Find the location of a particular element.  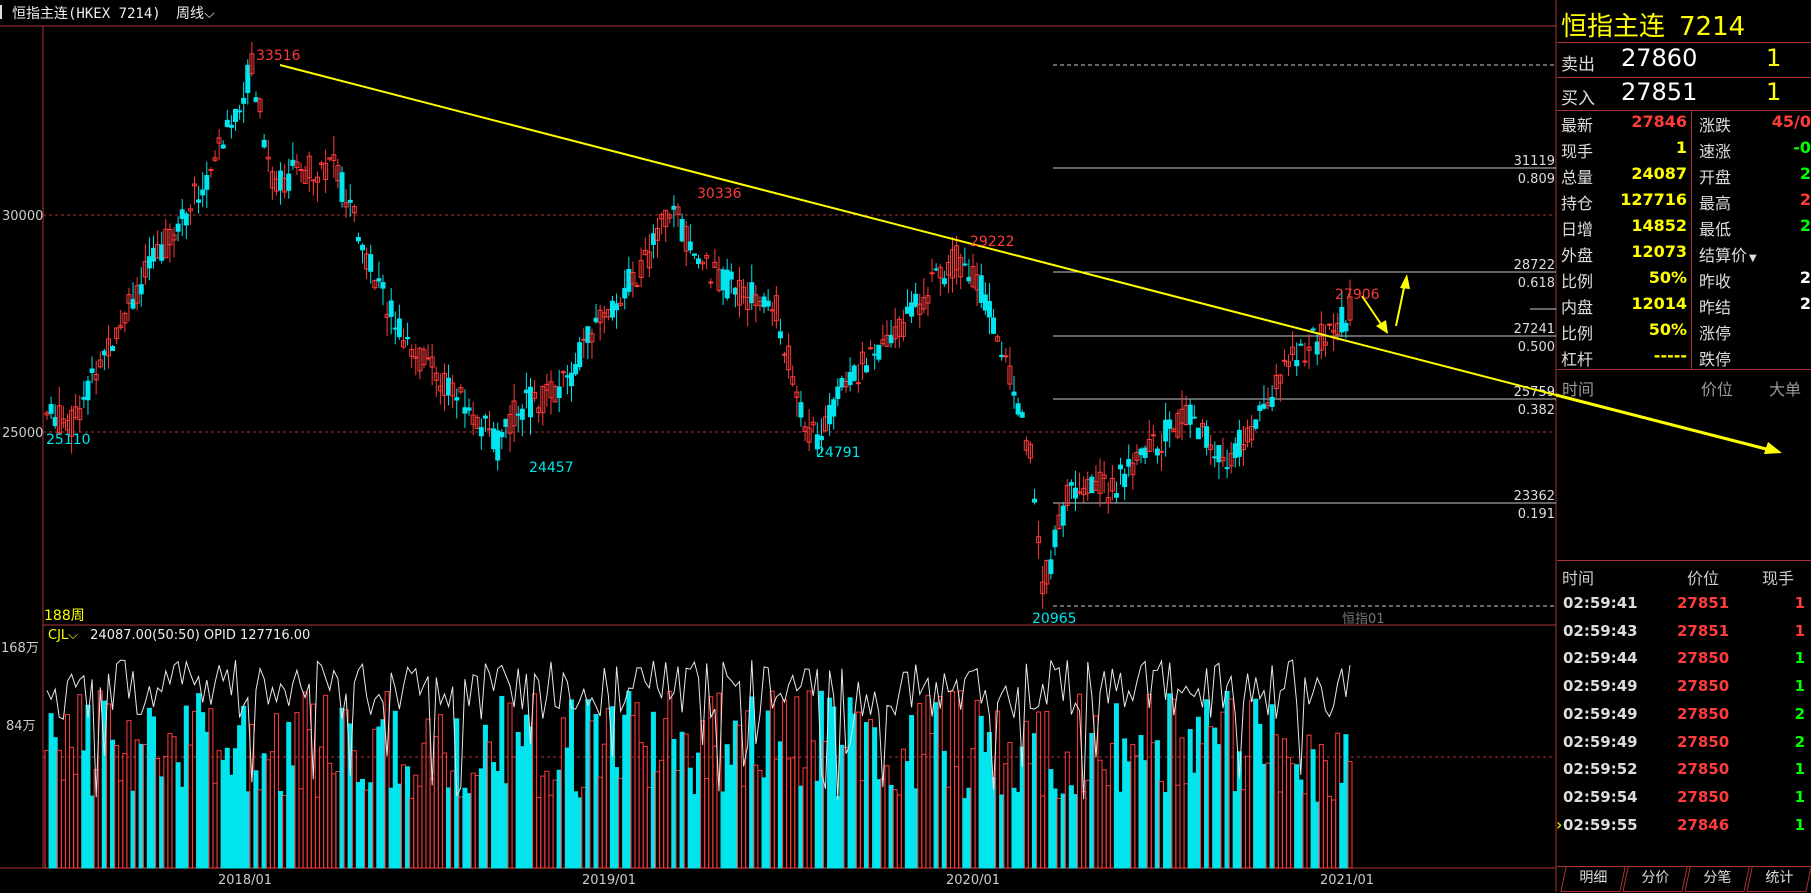

tick-price: 27850 is located at coordinates (1703, 658).